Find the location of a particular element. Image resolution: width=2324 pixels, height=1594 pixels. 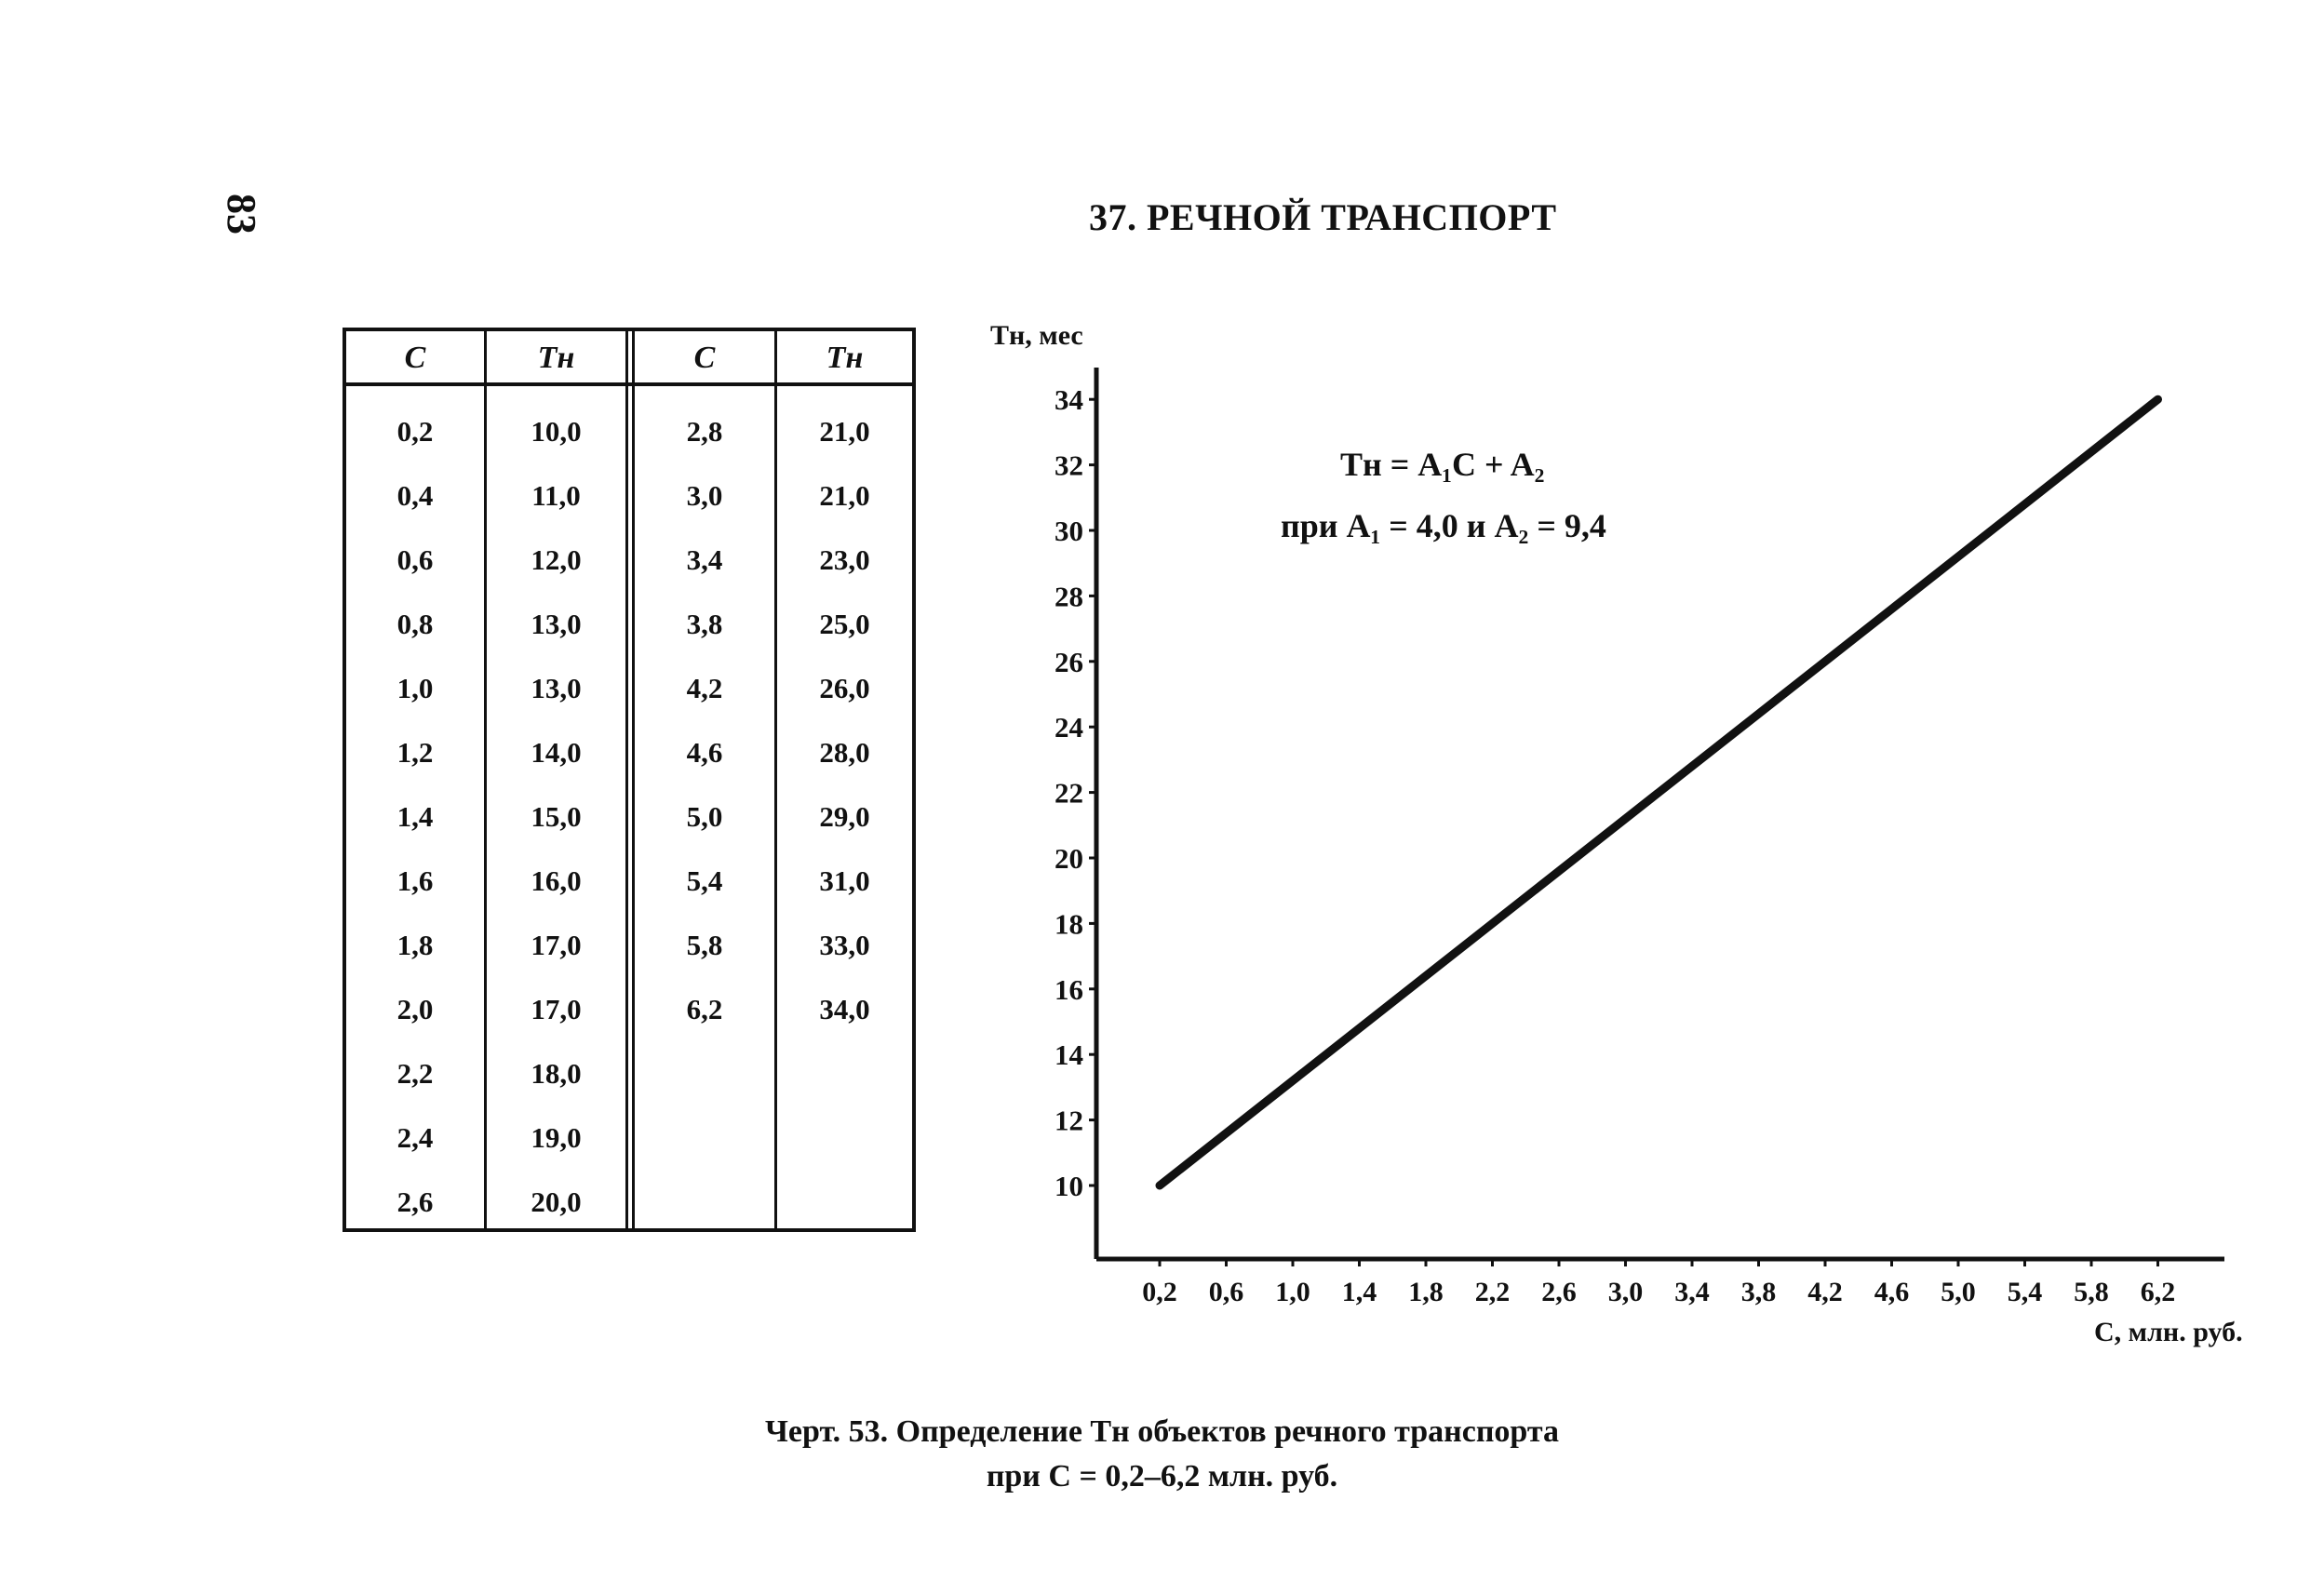

x-tick-label: 3,0 is located at coordinates (1626, 1292).